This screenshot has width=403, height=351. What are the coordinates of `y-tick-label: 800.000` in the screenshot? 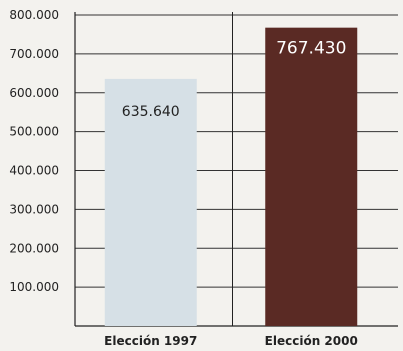 It's located at (34, 15).